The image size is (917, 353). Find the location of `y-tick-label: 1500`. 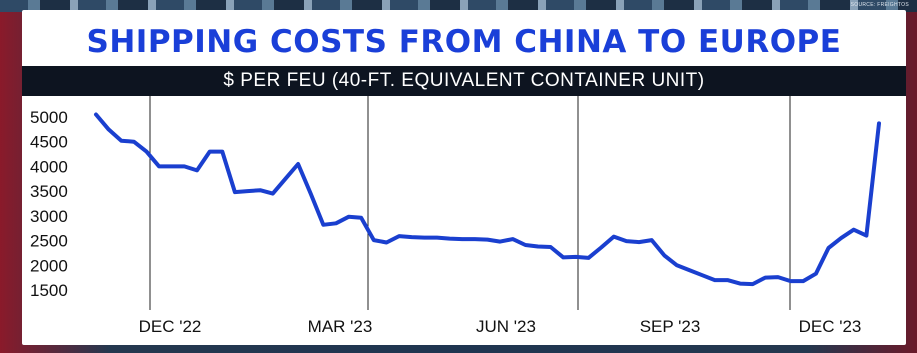

y-tick-label: 1500 is located at coordinates (49, 290).